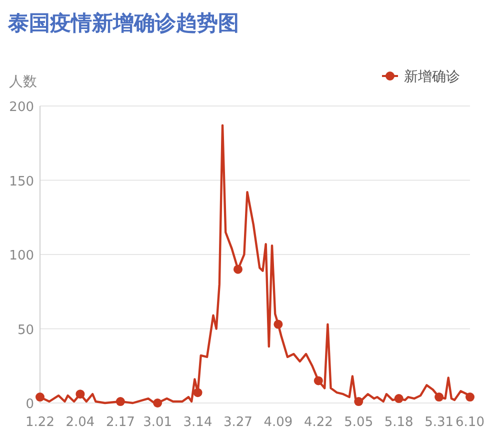 This screenshot has width=499, height=437. Describe the element at coordinates (470, 422) in the screenshot. I see `x-tick-label: 6.10` at that location.